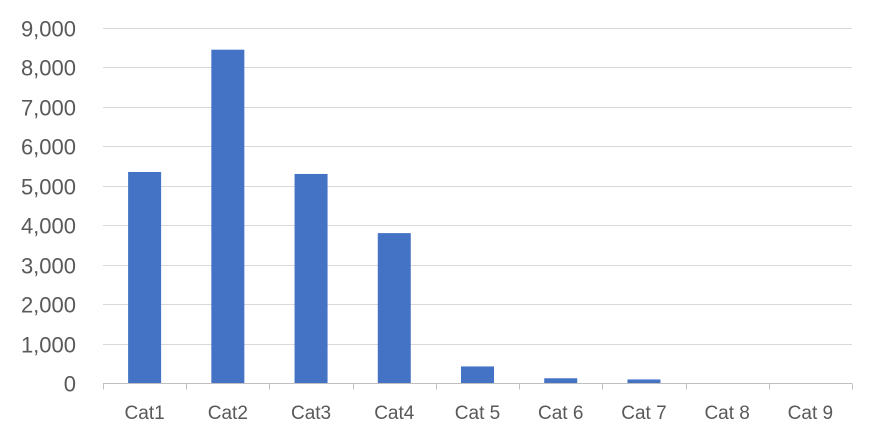 Image resolution: width=874 pixels, height=441 pixels. What do you see at coordinates (48, 345) in the screenshot?
I see `y-tick-label: 1,000` at bounding box center [48, 345].